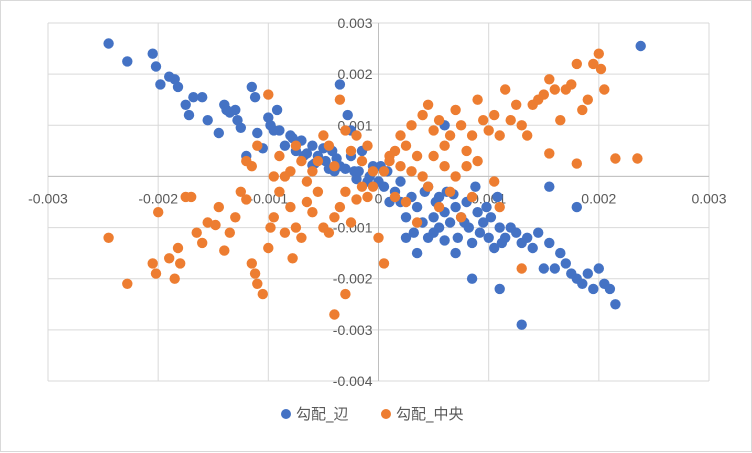 The height and width of the screenshot is (453, 752). I want to click on legend: 勾配_辺 勾配_中央, so click(372, 414).